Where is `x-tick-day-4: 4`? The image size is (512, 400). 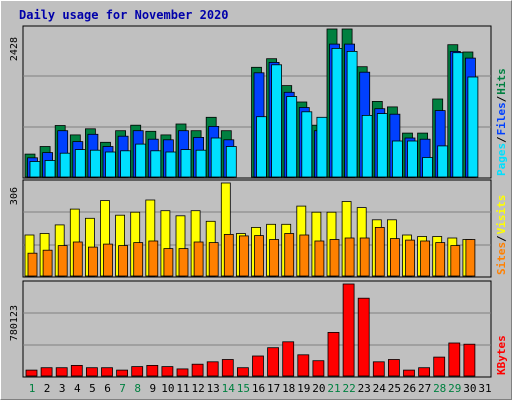
x-tick-day-4: 4 is located at coordinates (77, 388).